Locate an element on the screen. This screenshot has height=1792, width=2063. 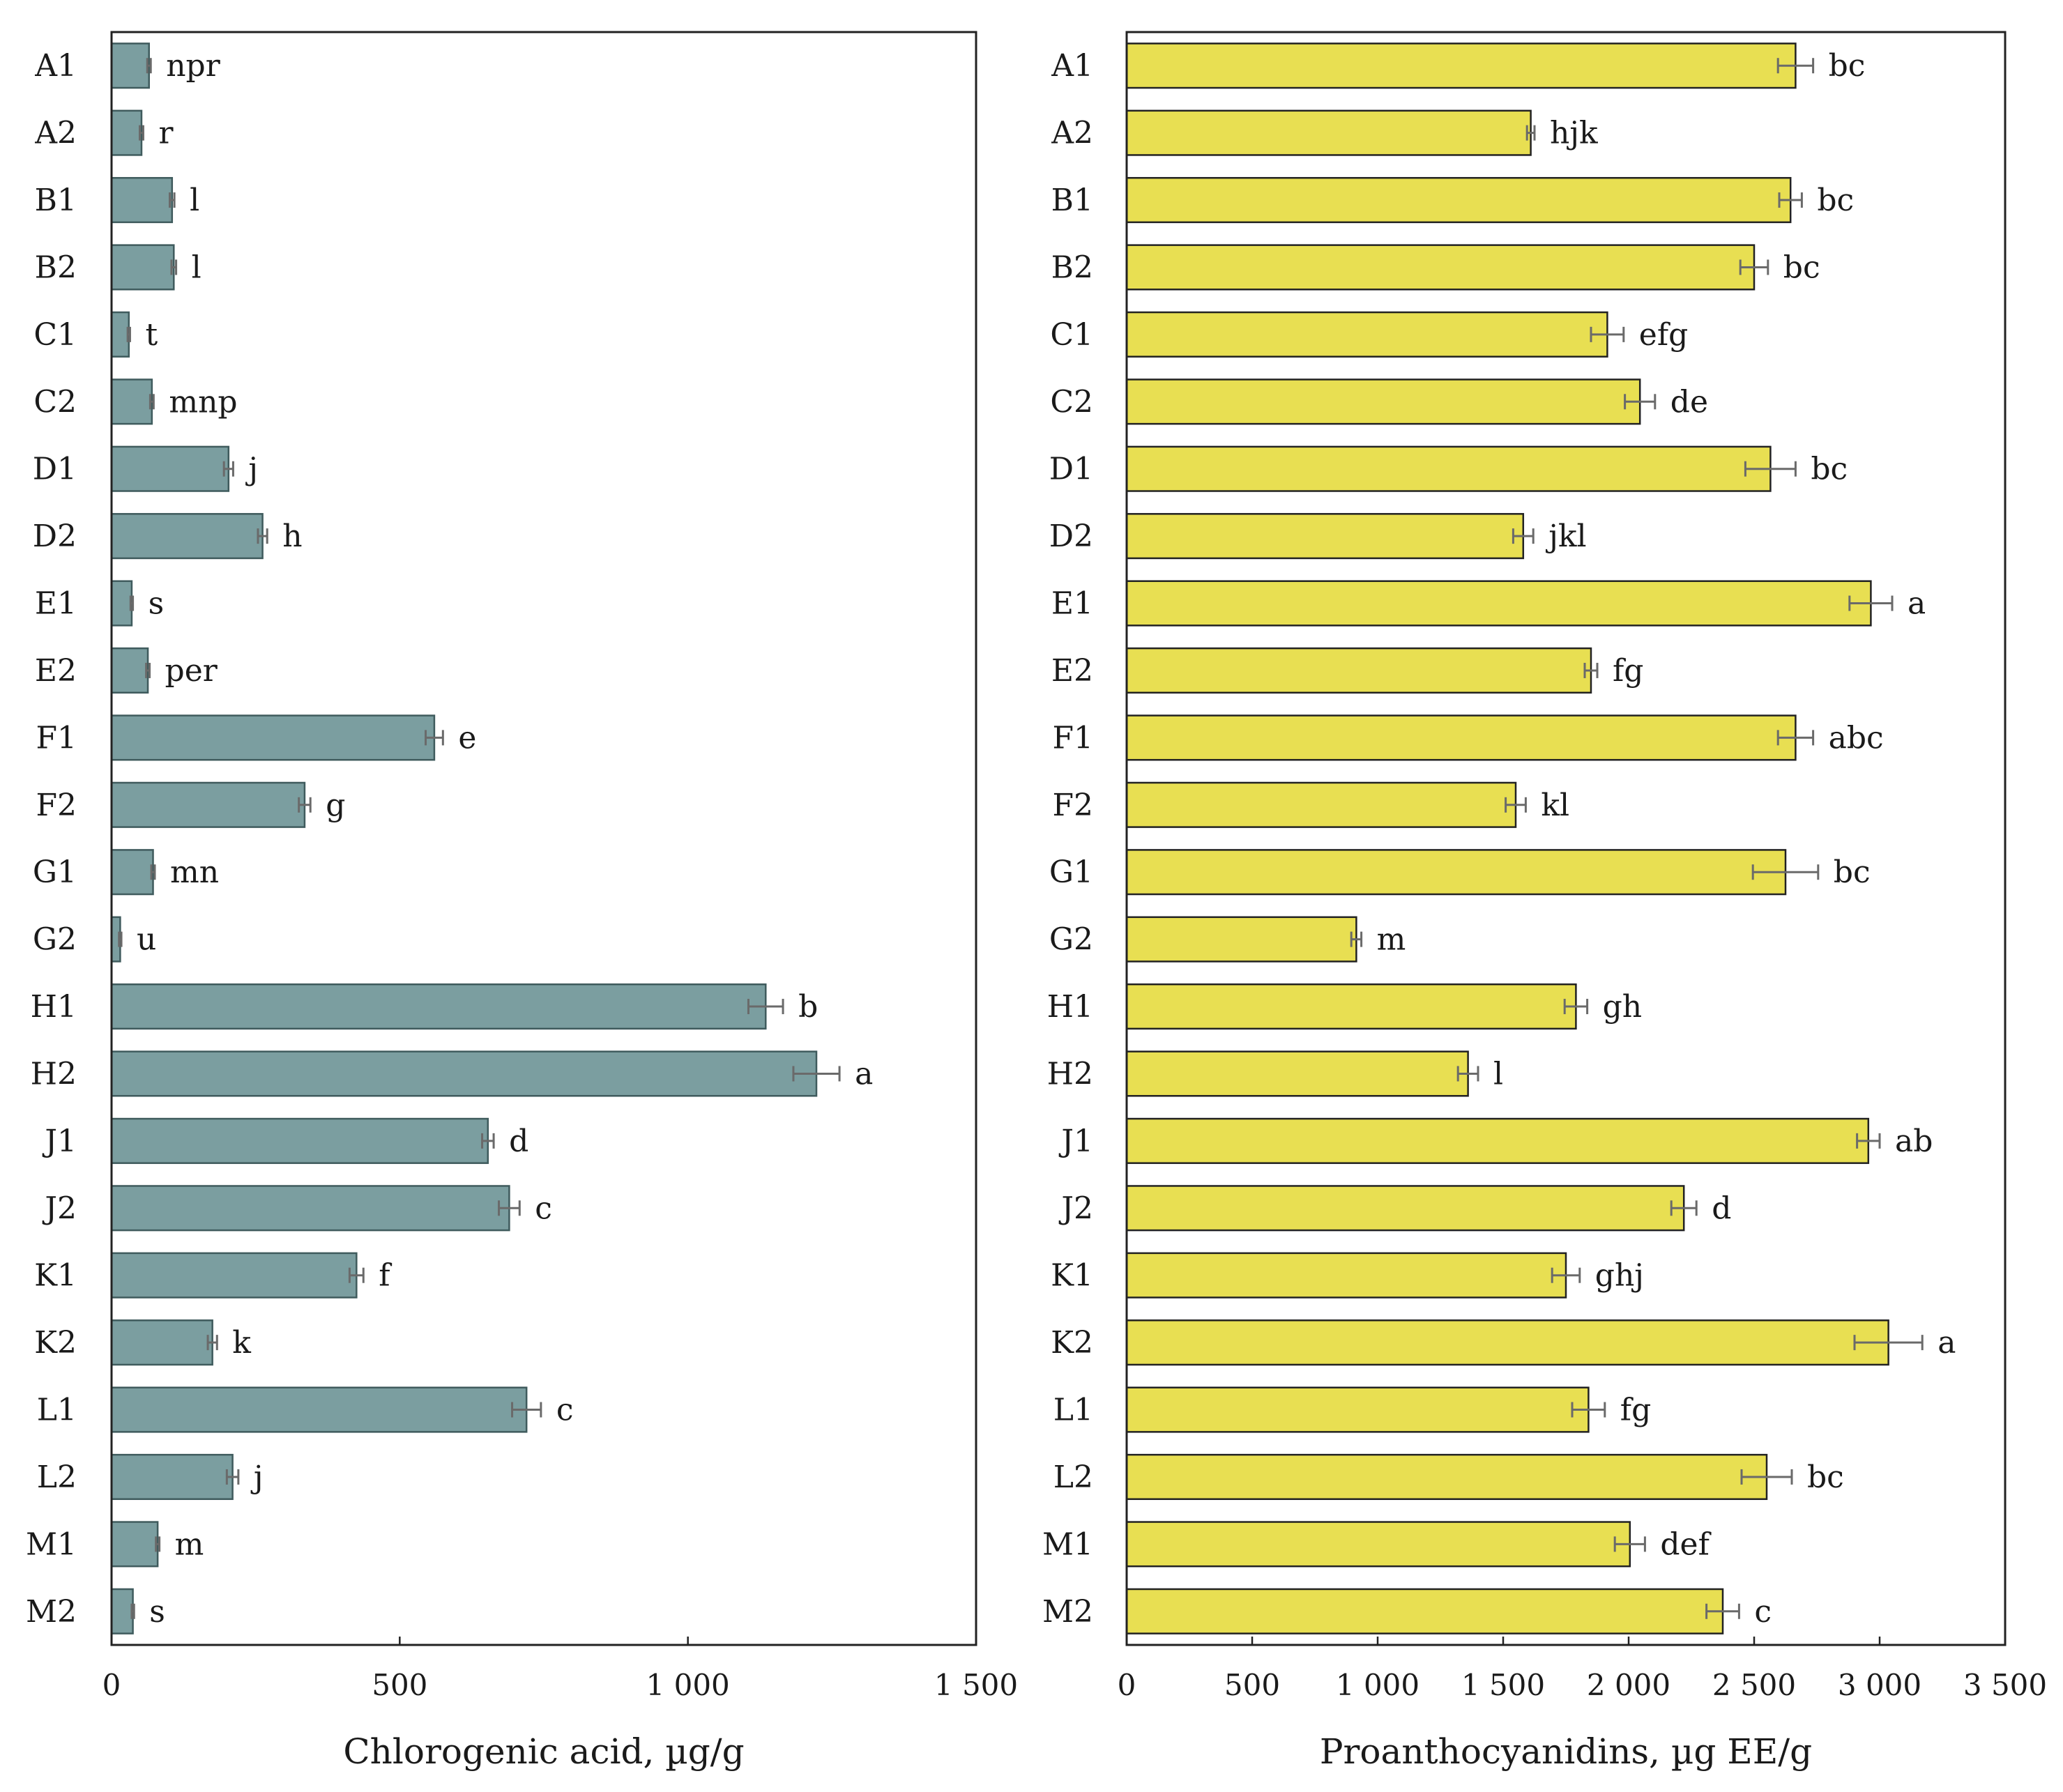
proanthocyanidins-bar-E1 is located at coordinates (1499, 603).